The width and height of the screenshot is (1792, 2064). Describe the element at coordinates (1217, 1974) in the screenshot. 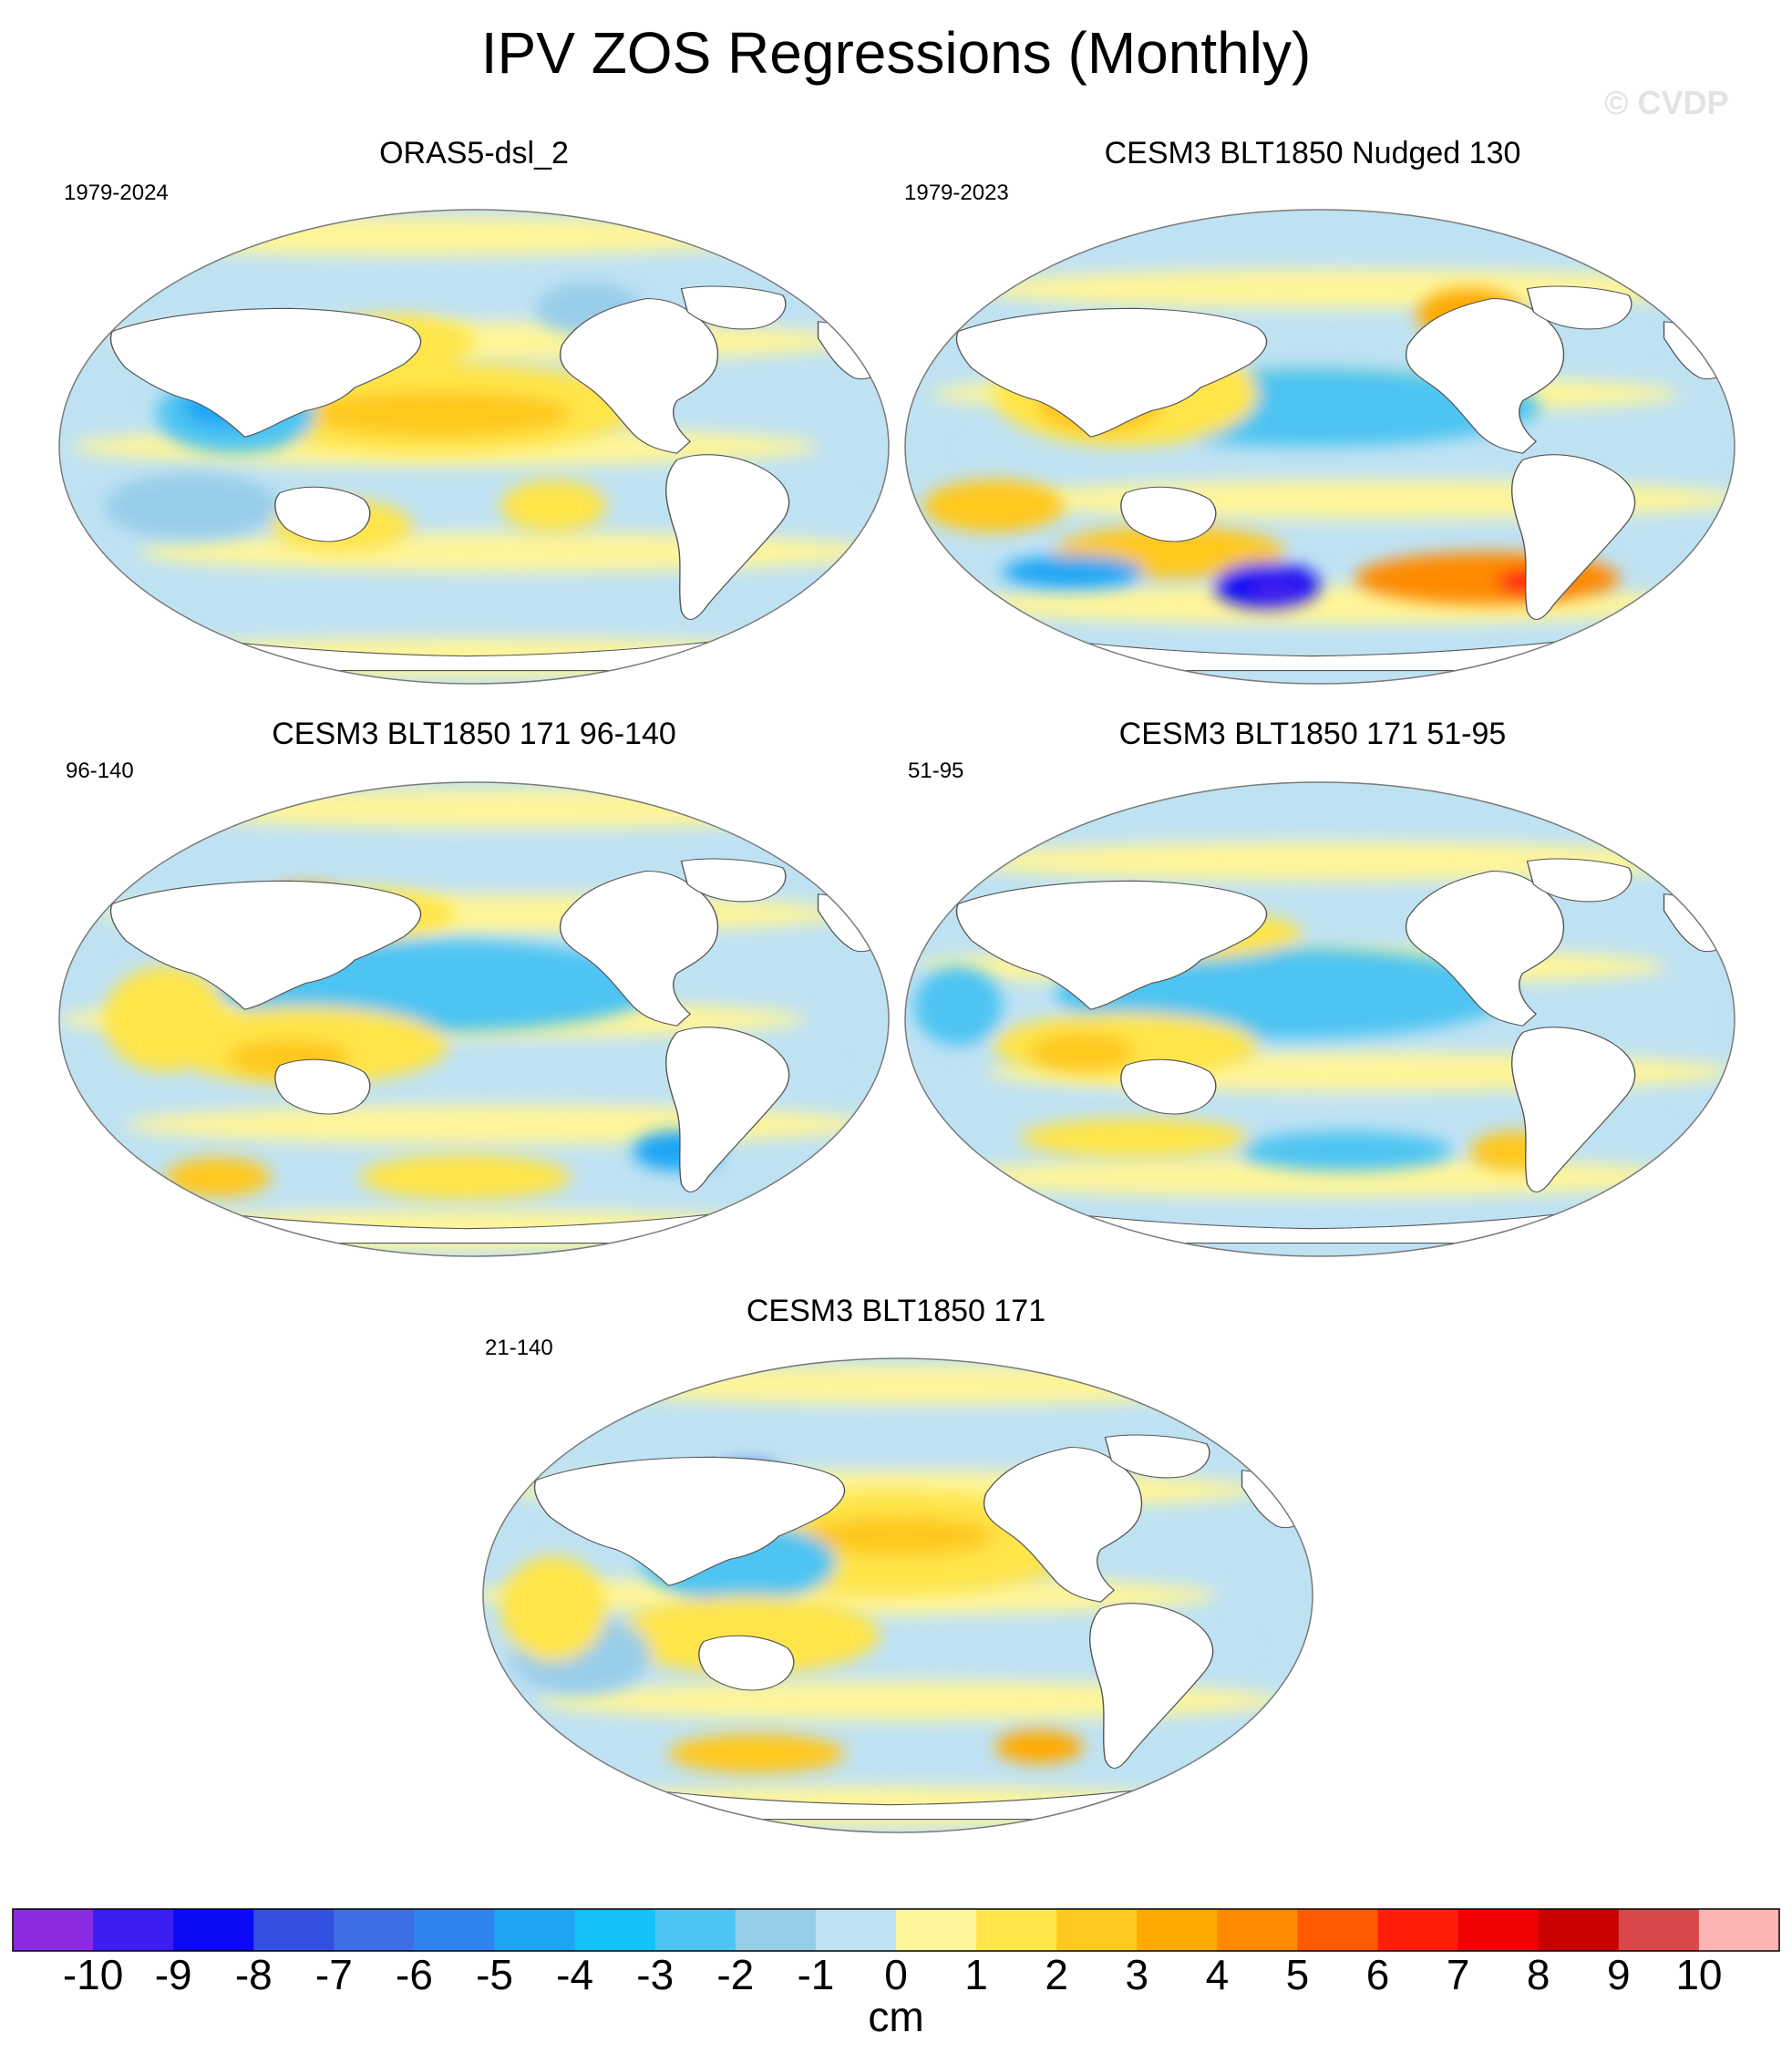

I see `colorbar-tick-label: 4` at that location.